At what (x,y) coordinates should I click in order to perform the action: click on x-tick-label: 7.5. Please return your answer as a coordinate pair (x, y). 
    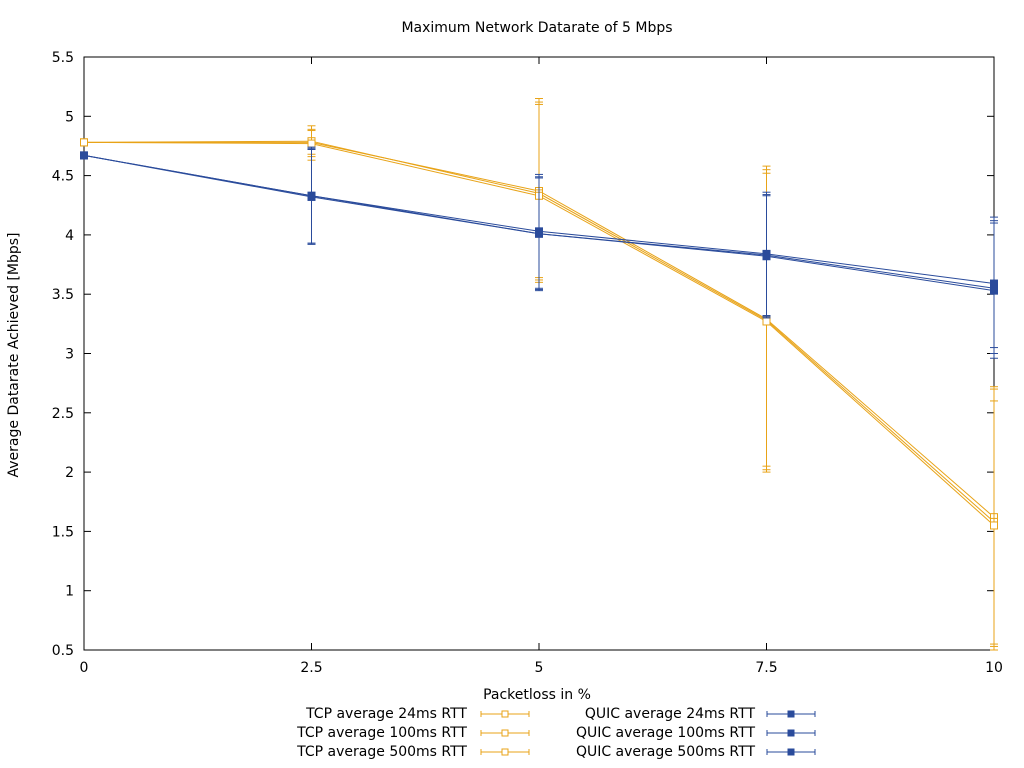
    Looking at the image, I should click on (766, 668).